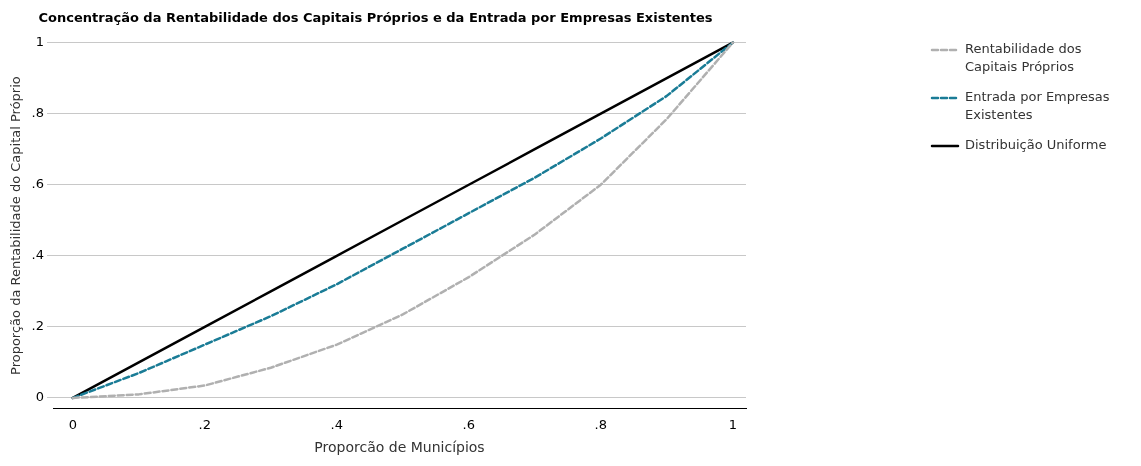 The image size is (1141, 466). Describe the element at coordinates (732, 424) in the screenshot. I see `x-tick-label: 1` at that location.